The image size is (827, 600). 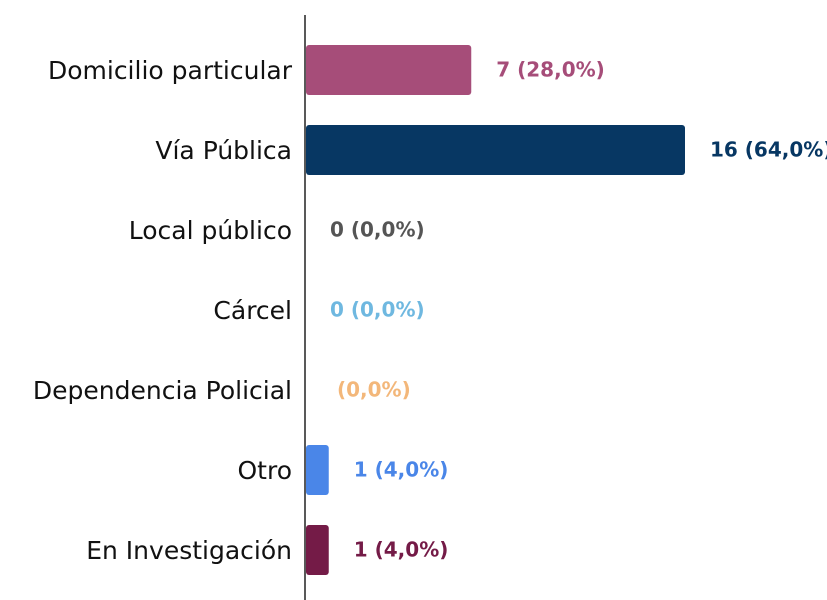 I want to click on category-label: En Investigación, so click(x=189, y=550).